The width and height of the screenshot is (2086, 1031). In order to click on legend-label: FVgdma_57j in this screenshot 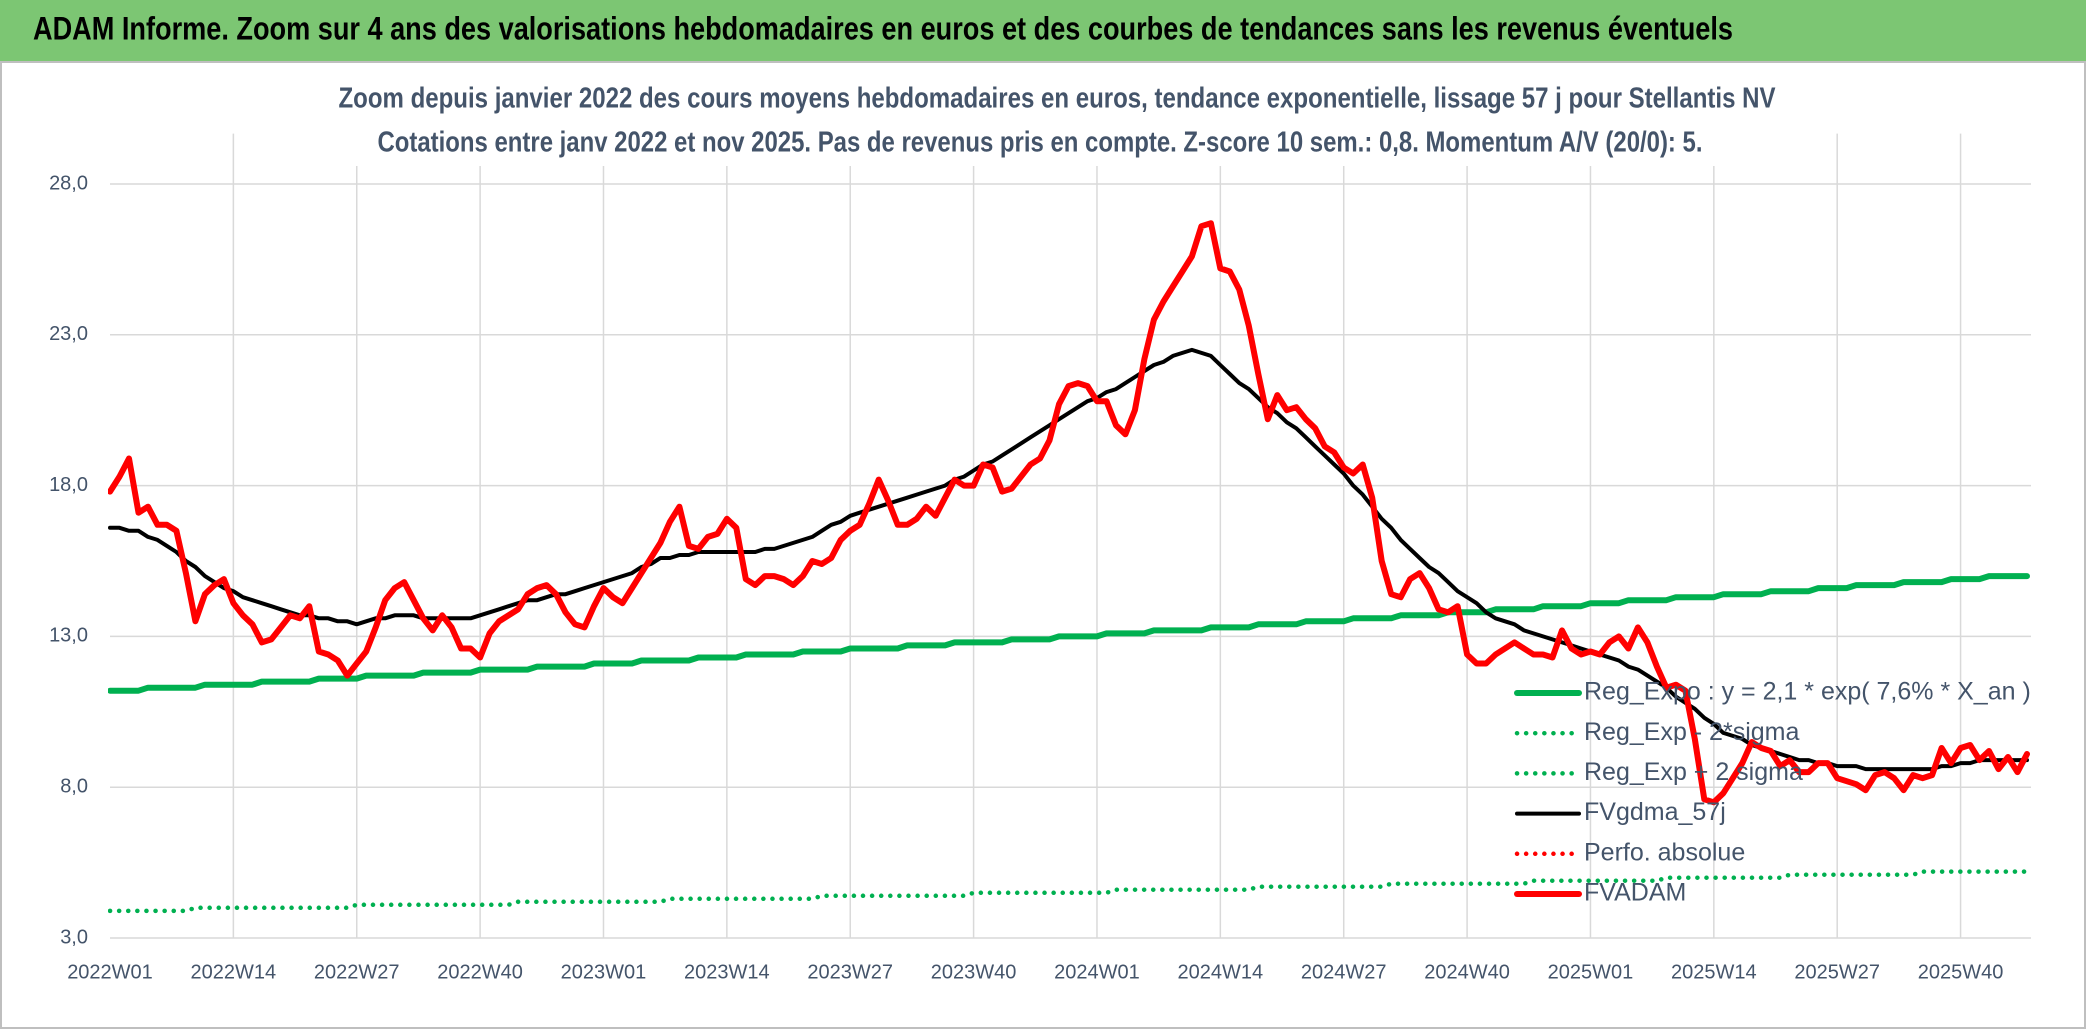, I will do `click(1655, 812)`.